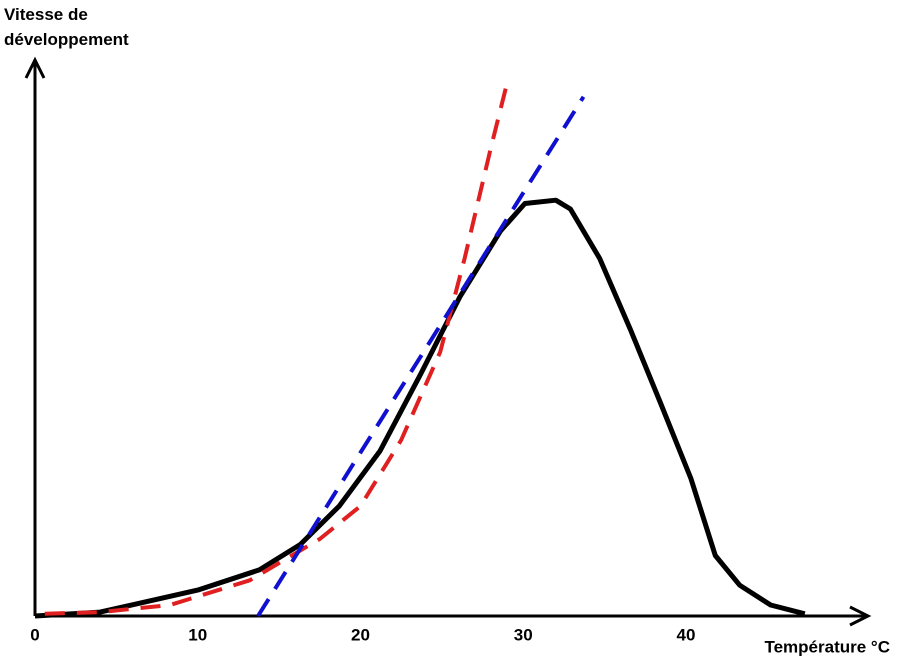 The height and width of the screenshot is (660, 900). What do you see at coordinates (34, 634) in the screenshot?
I see `x-tick-label: 0` at bounding box center [34, 634].